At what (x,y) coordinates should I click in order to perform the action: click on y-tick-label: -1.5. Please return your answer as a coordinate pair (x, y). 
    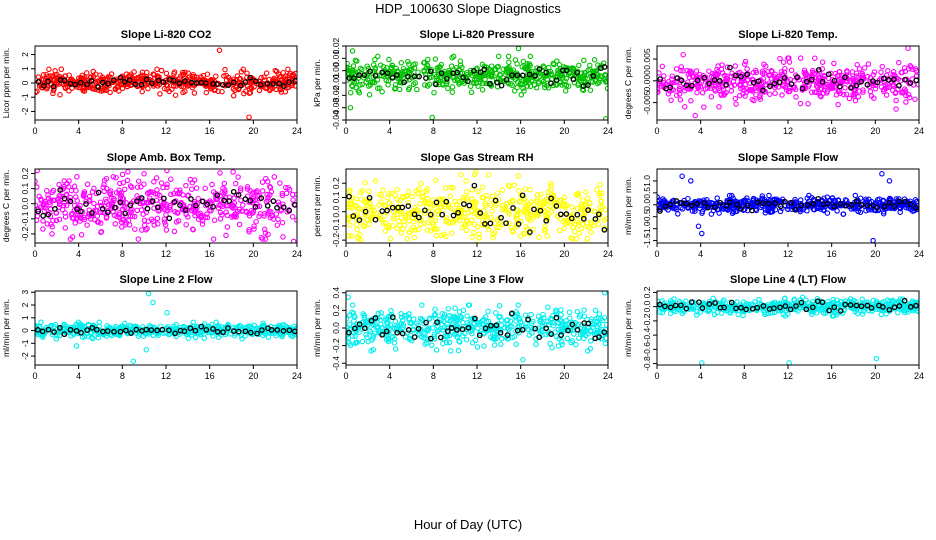
    Looking at the image, I should click on (647, 240).